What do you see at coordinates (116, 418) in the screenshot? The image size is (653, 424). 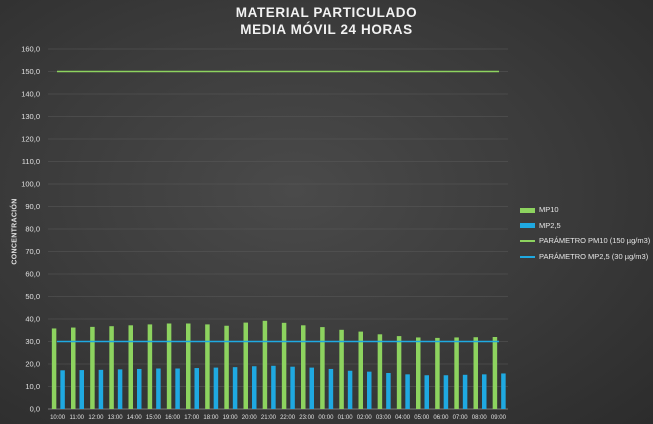 I see `x-tick-label: 13:00` at bounding box center [116, 418].